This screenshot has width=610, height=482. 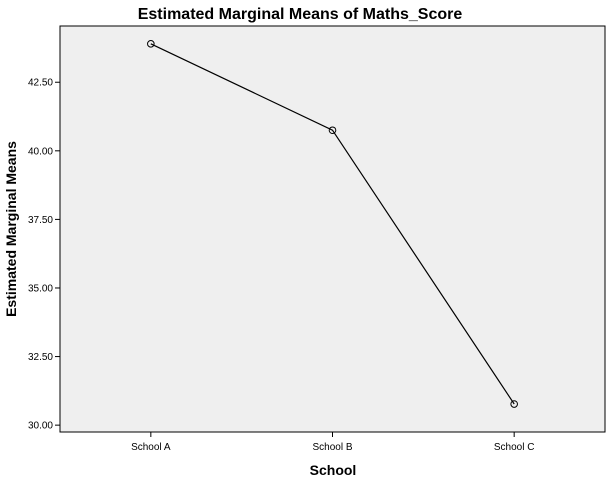 What do you see at coordinates (514, 447) in the screenshot?
I see `x-tick-label: School C` at bounding box center [514, 447].